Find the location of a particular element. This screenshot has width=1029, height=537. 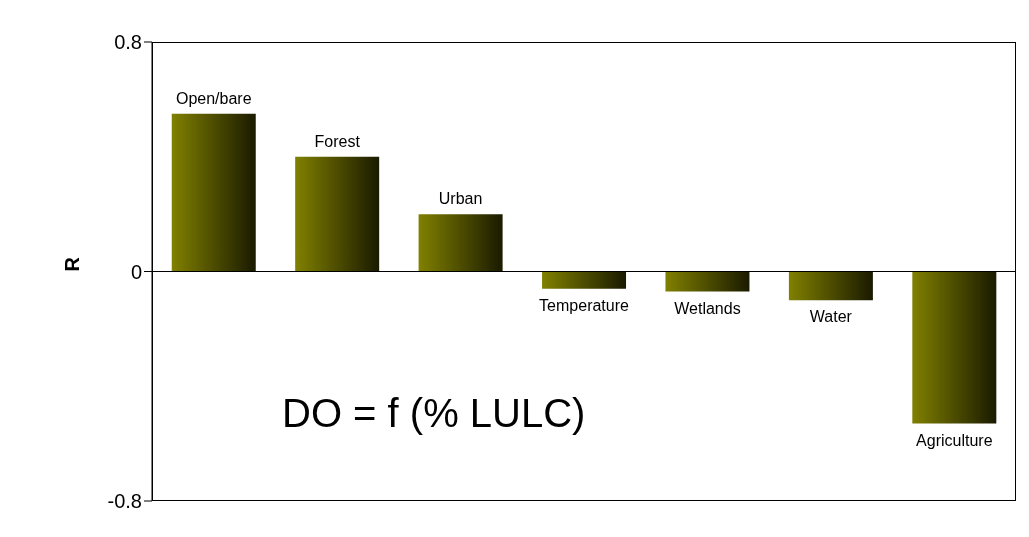

y-tick-label: 0.8 is located at coordinates (128, 42).